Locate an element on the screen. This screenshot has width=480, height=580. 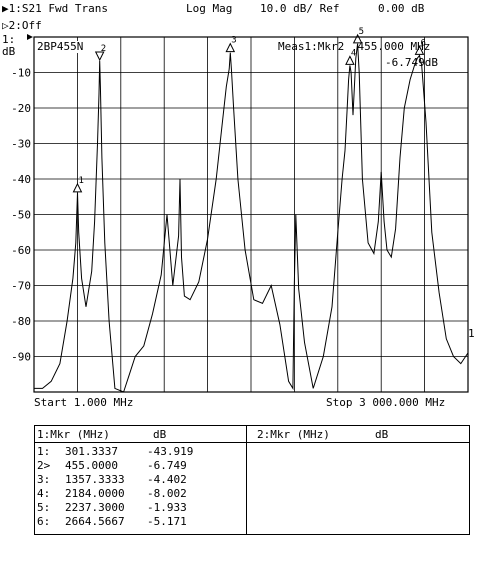
marker-value: -4.402 is located at coordinates (167, 479).